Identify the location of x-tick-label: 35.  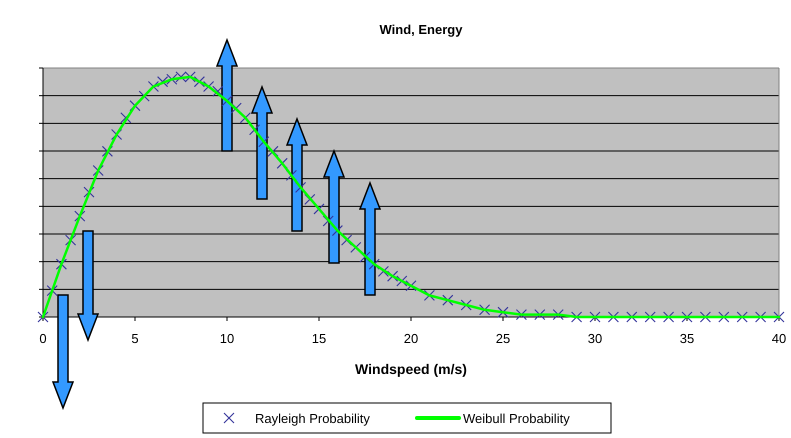
(687, 338).